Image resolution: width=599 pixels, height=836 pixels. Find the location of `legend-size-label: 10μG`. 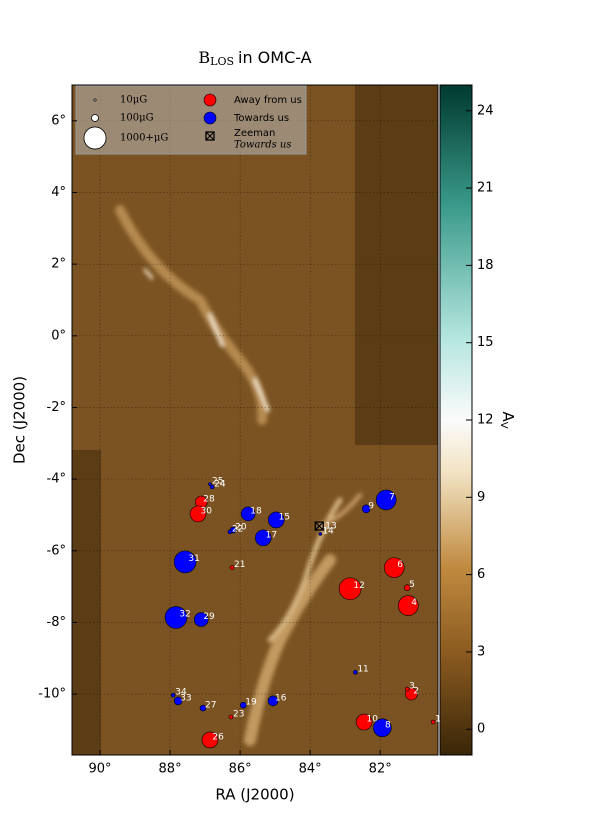

legend-size-label: 10μG is located at coordinates (133, 100).